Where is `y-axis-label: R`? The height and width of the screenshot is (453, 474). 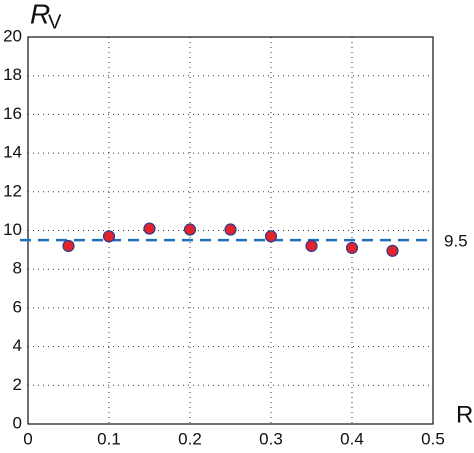
y-axis-label: R is located at coordinates (40, 14).